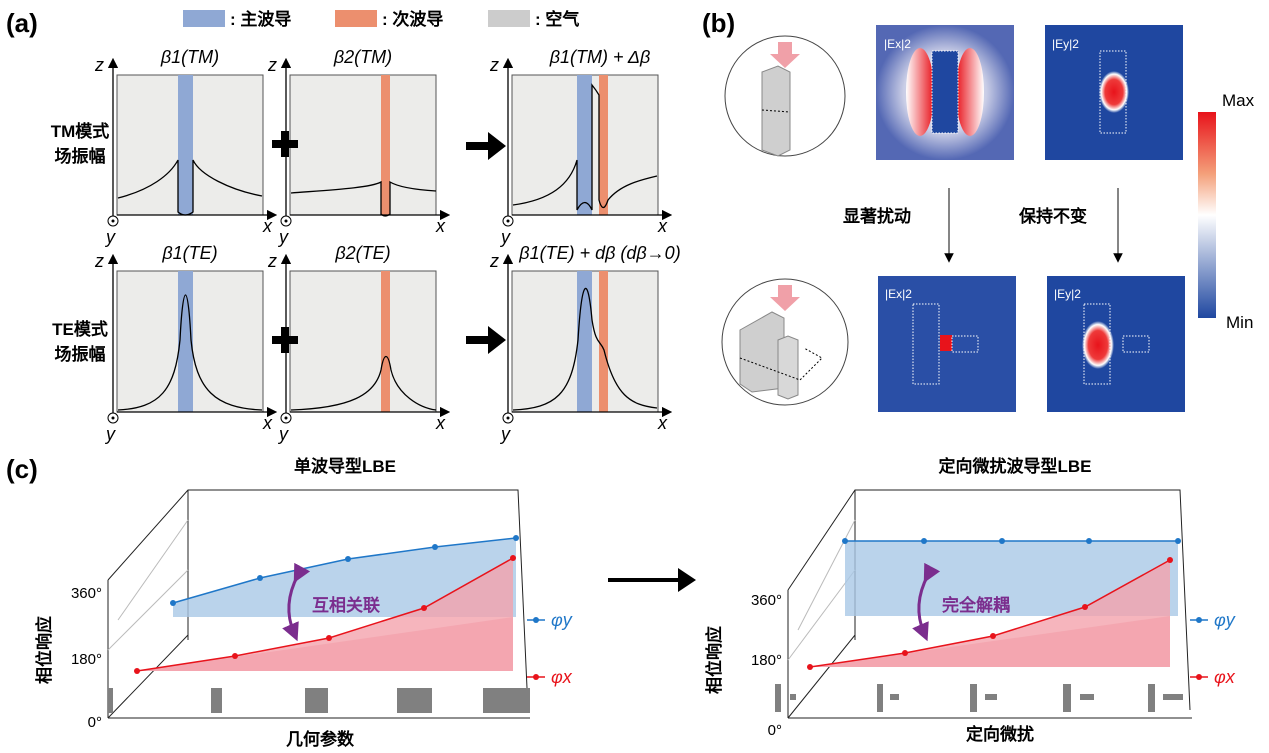 The width and height of the screenshot is (1269, 753). I want to click on row-label-te-2: 场振幅, so click(80, 354).